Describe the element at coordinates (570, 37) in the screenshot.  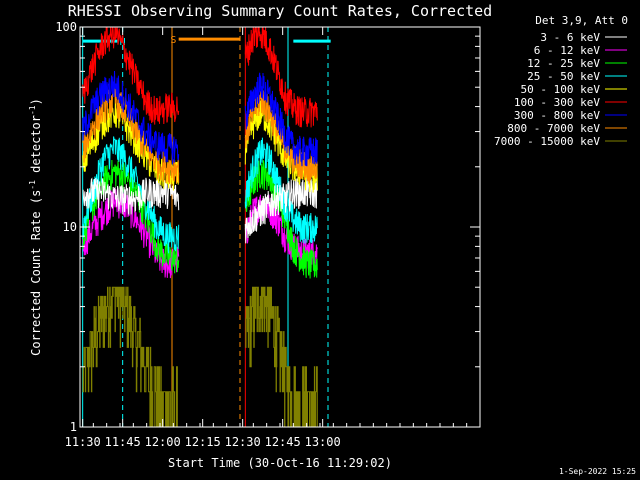
I see `legend-label-0: 3 - 6 keV` at that location.